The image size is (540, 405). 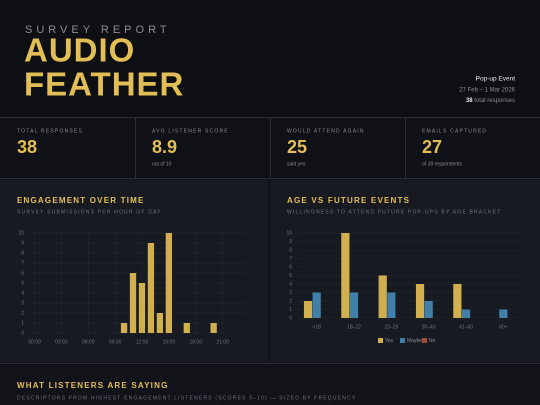 I want to click on legend-label: Maybe, so click(x=414, y=341).